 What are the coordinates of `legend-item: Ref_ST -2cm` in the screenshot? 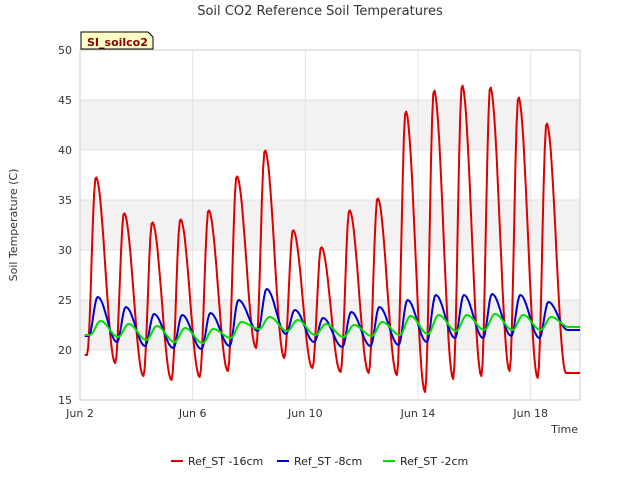 It's located at (425, 461).